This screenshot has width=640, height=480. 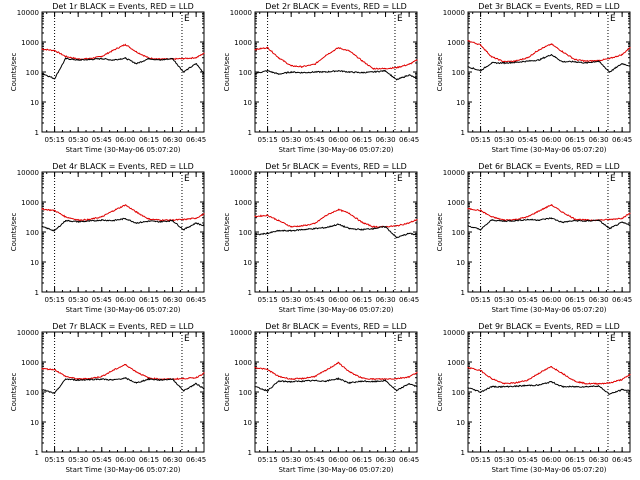 I want to click on x-tick-label: 05:45, so click(x=102, y=460).